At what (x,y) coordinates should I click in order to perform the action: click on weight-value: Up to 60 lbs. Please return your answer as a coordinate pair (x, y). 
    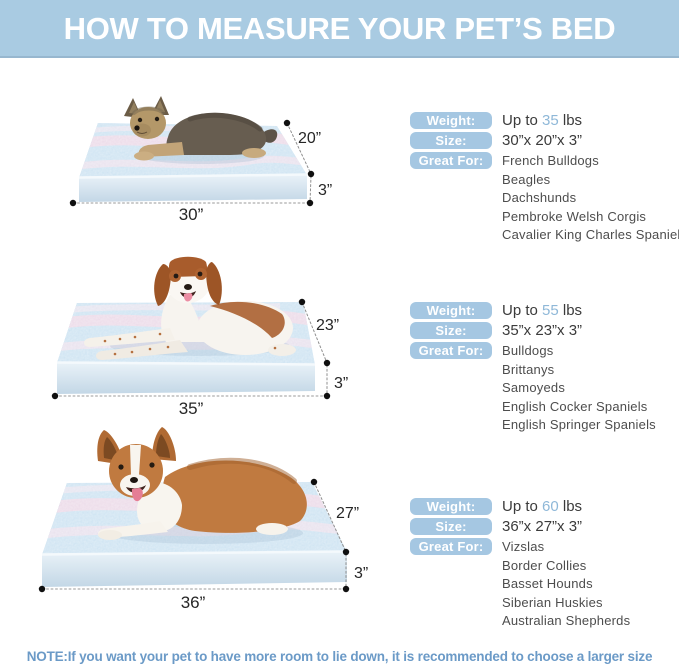
    Looking at the image, I should click on (542, 506).